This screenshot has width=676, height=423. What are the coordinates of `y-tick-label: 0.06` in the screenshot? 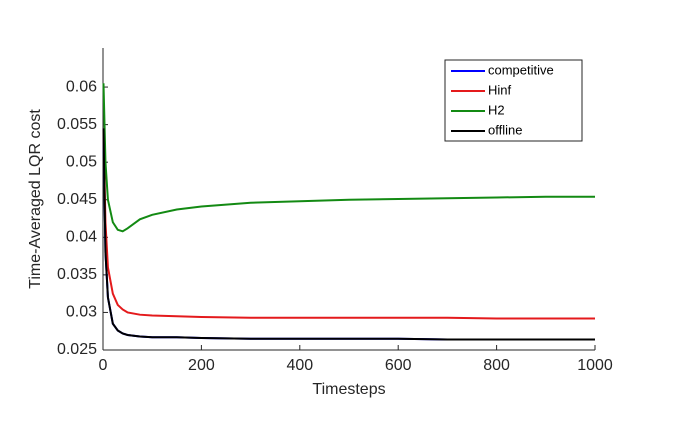 It's located at (81, 86).